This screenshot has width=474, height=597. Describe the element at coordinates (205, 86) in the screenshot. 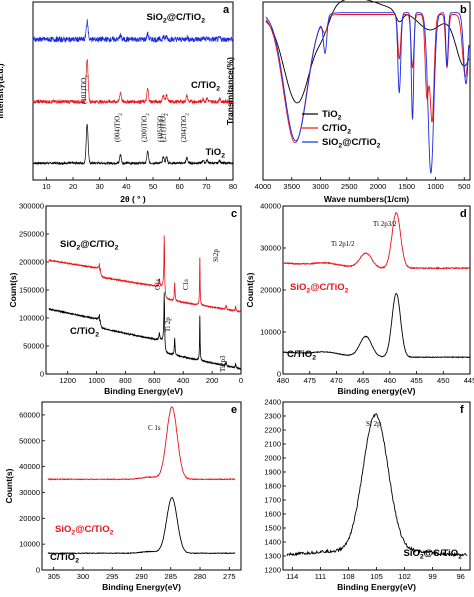

I see `xrd-label-ctio2: C/TiO2` at that location.